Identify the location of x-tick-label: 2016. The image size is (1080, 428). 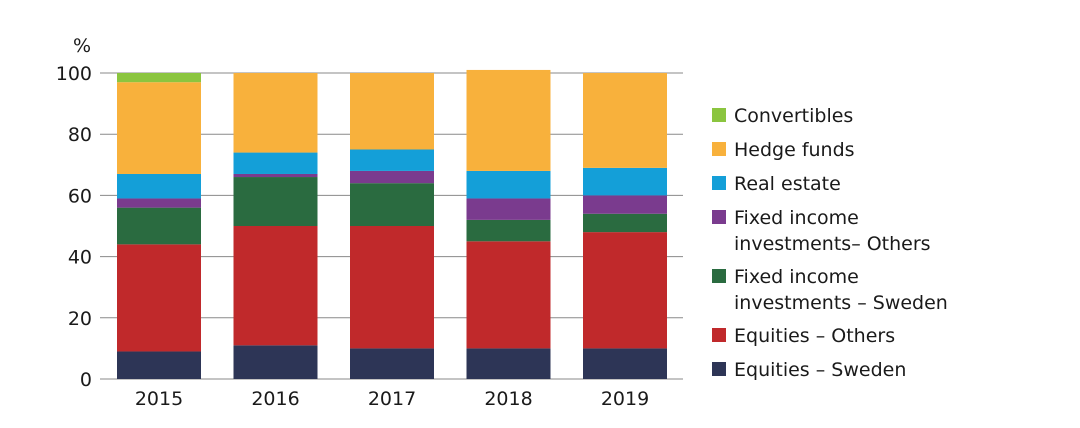
(275, 399).